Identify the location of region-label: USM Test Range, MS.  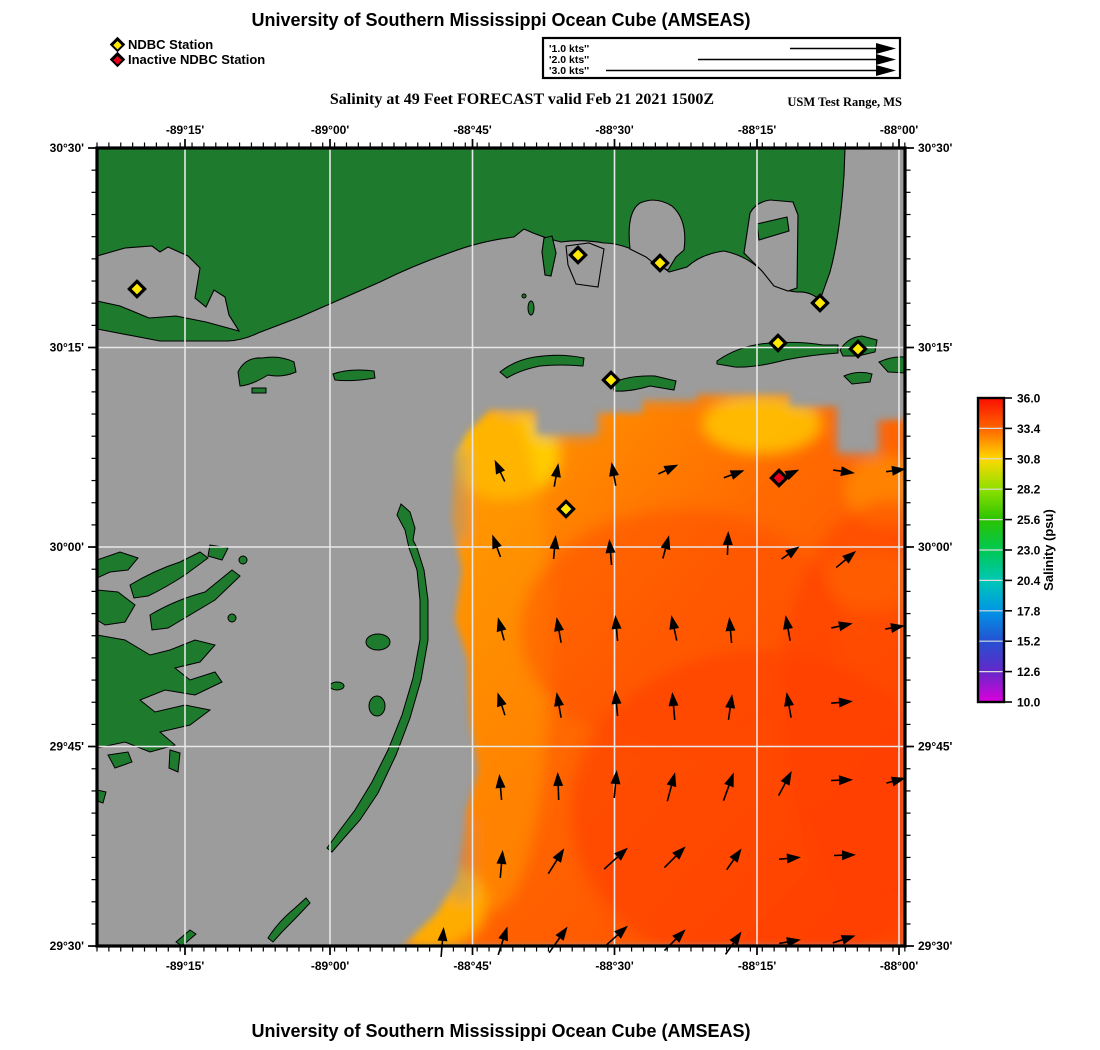
(844, 102).